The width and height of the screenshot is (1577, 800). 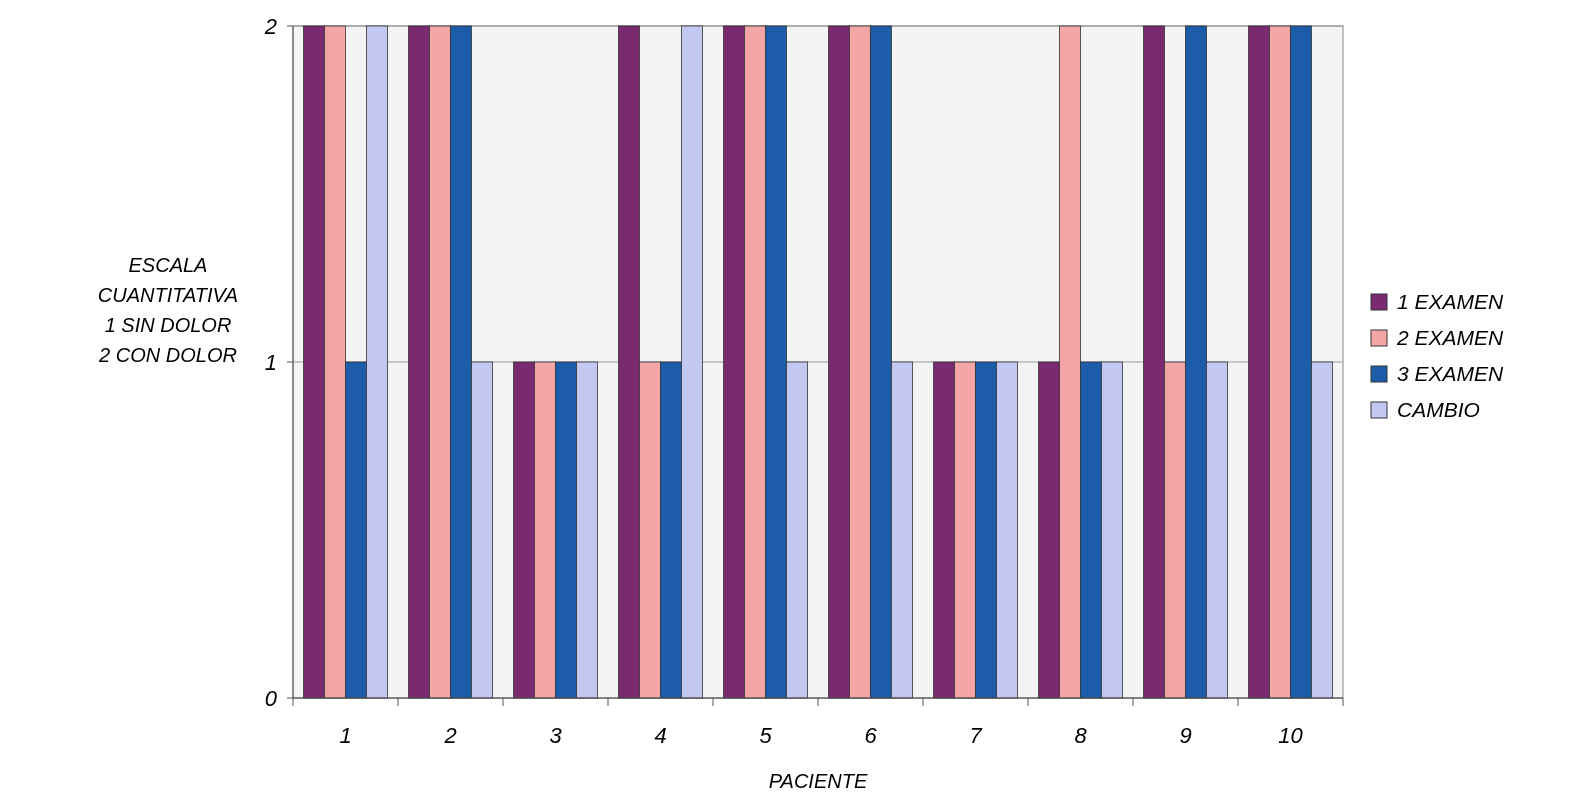 I want to click on x-tick-label: 4, so click(x=660, y=735).